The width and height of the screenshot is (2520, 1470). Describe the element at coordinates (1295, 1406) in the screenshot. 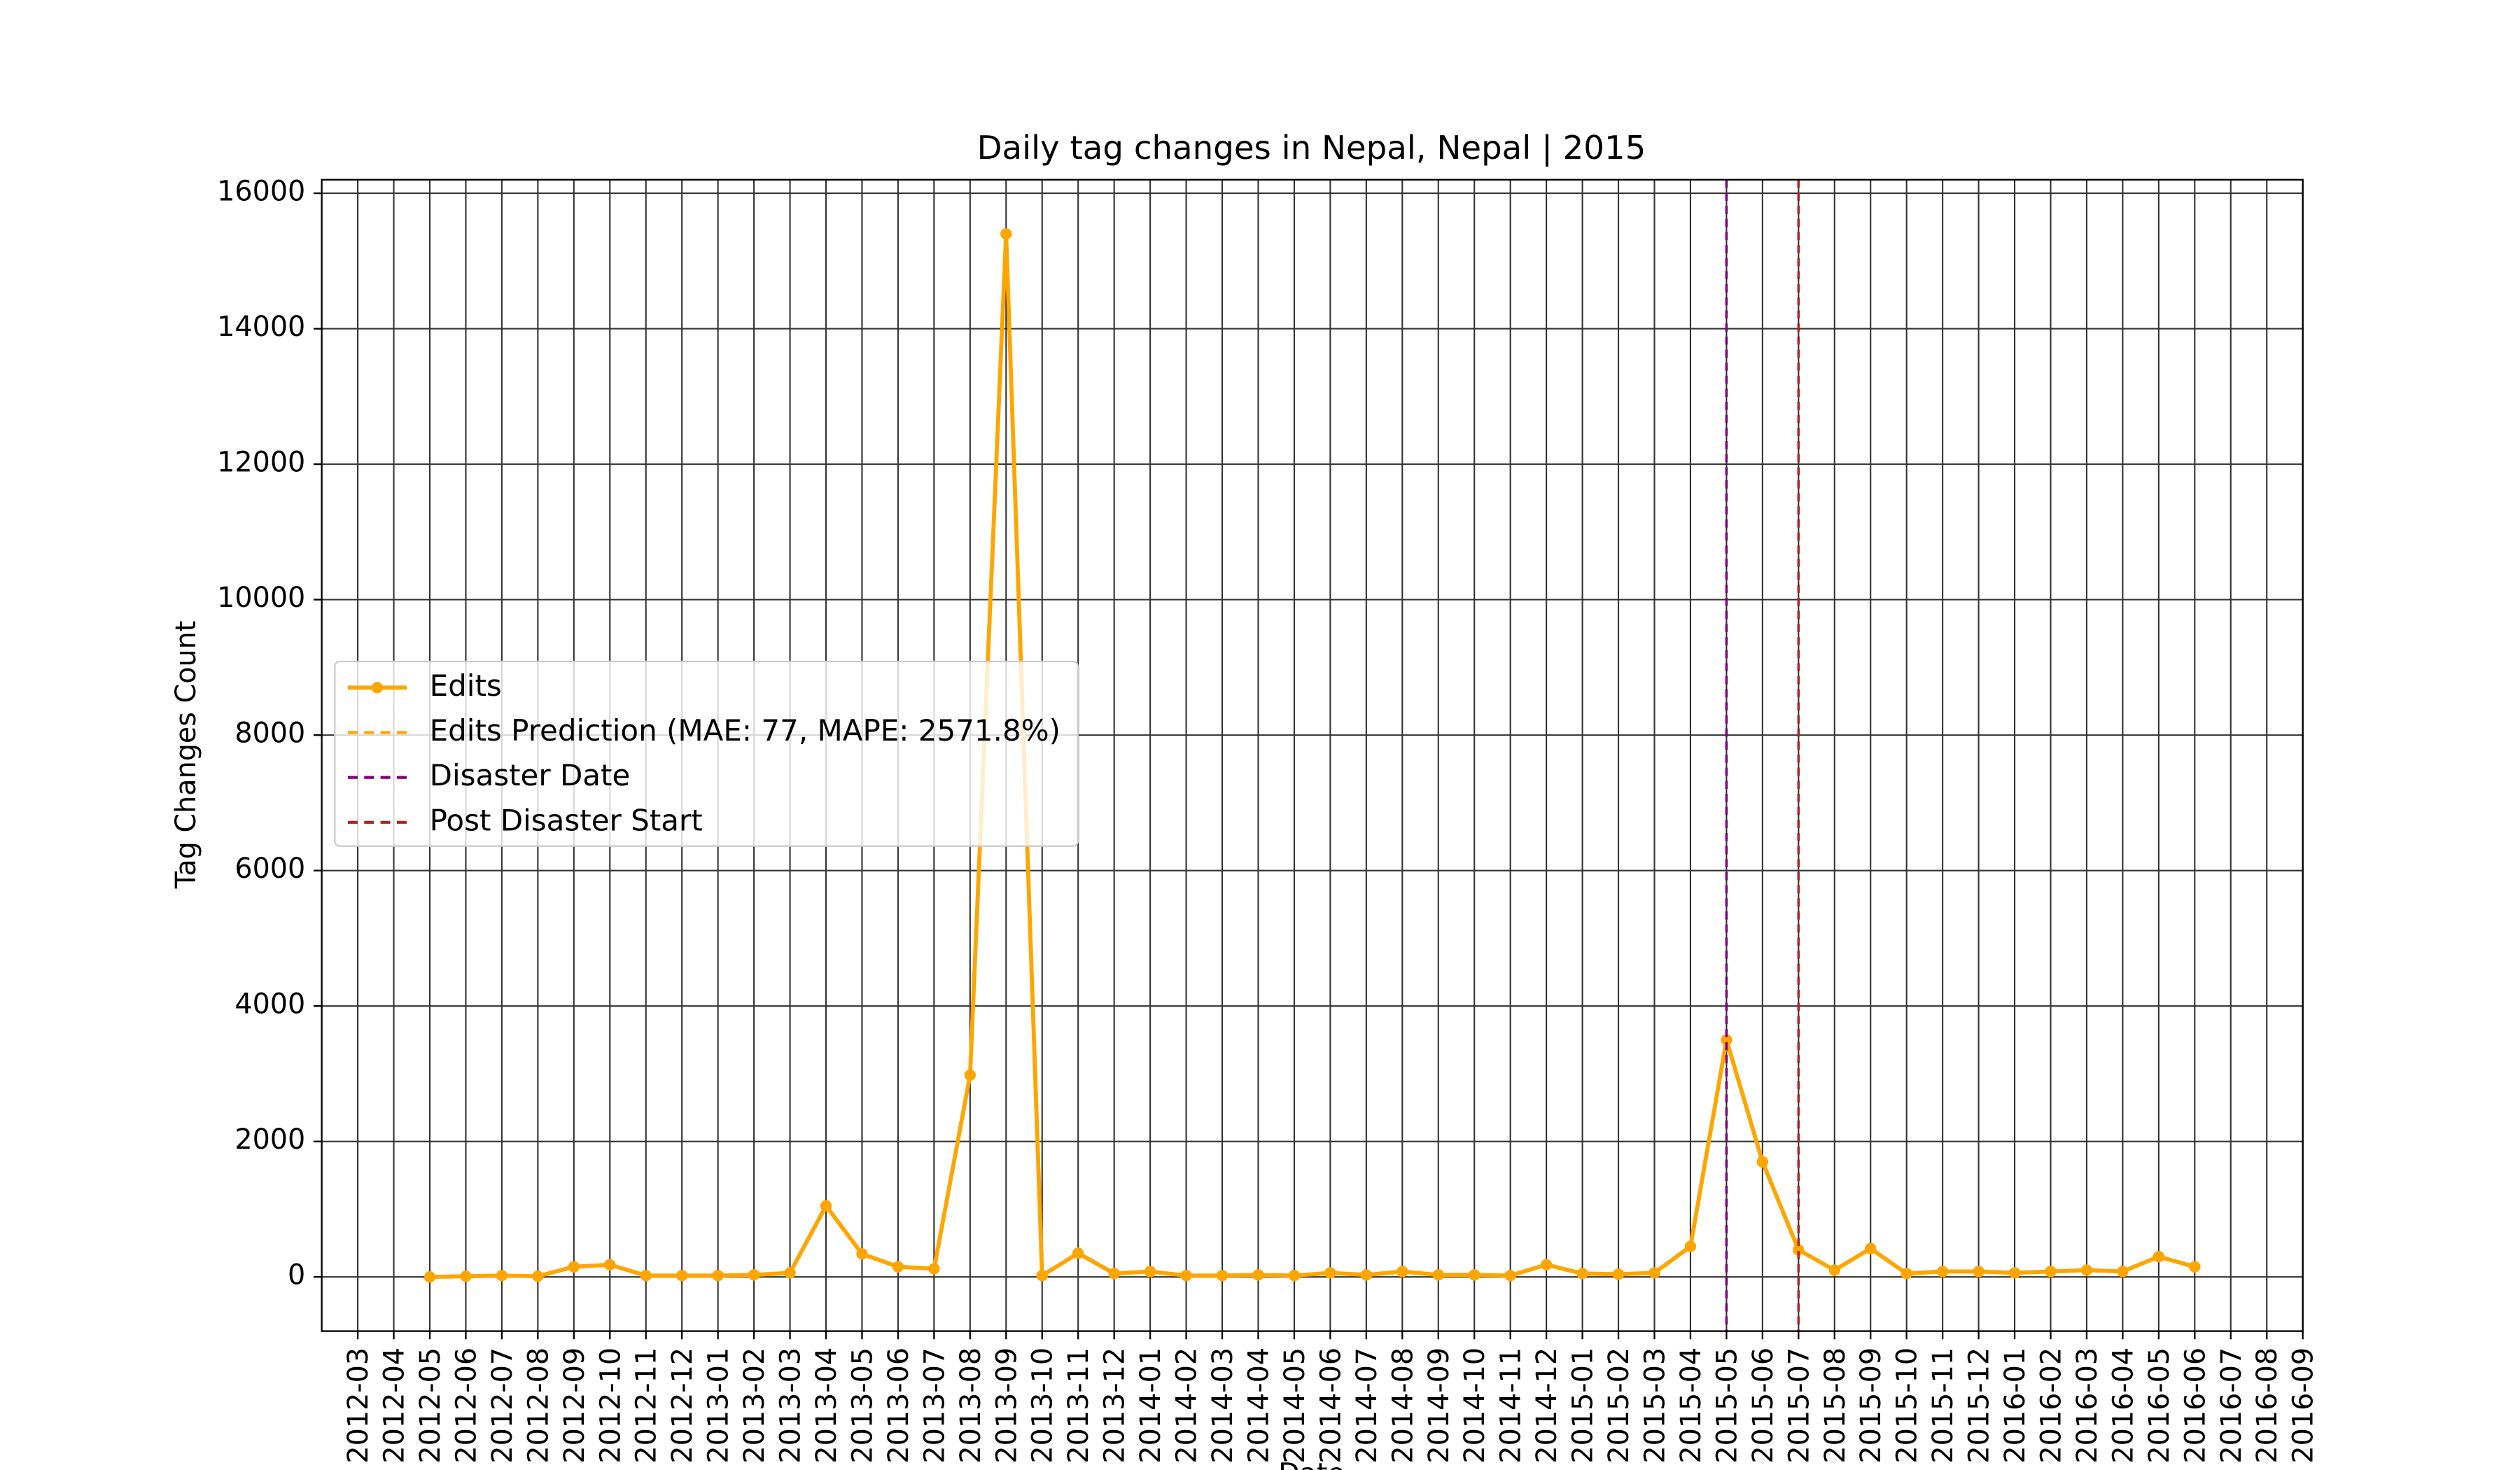

I see `x-tick-label: 2014-05` at that location.